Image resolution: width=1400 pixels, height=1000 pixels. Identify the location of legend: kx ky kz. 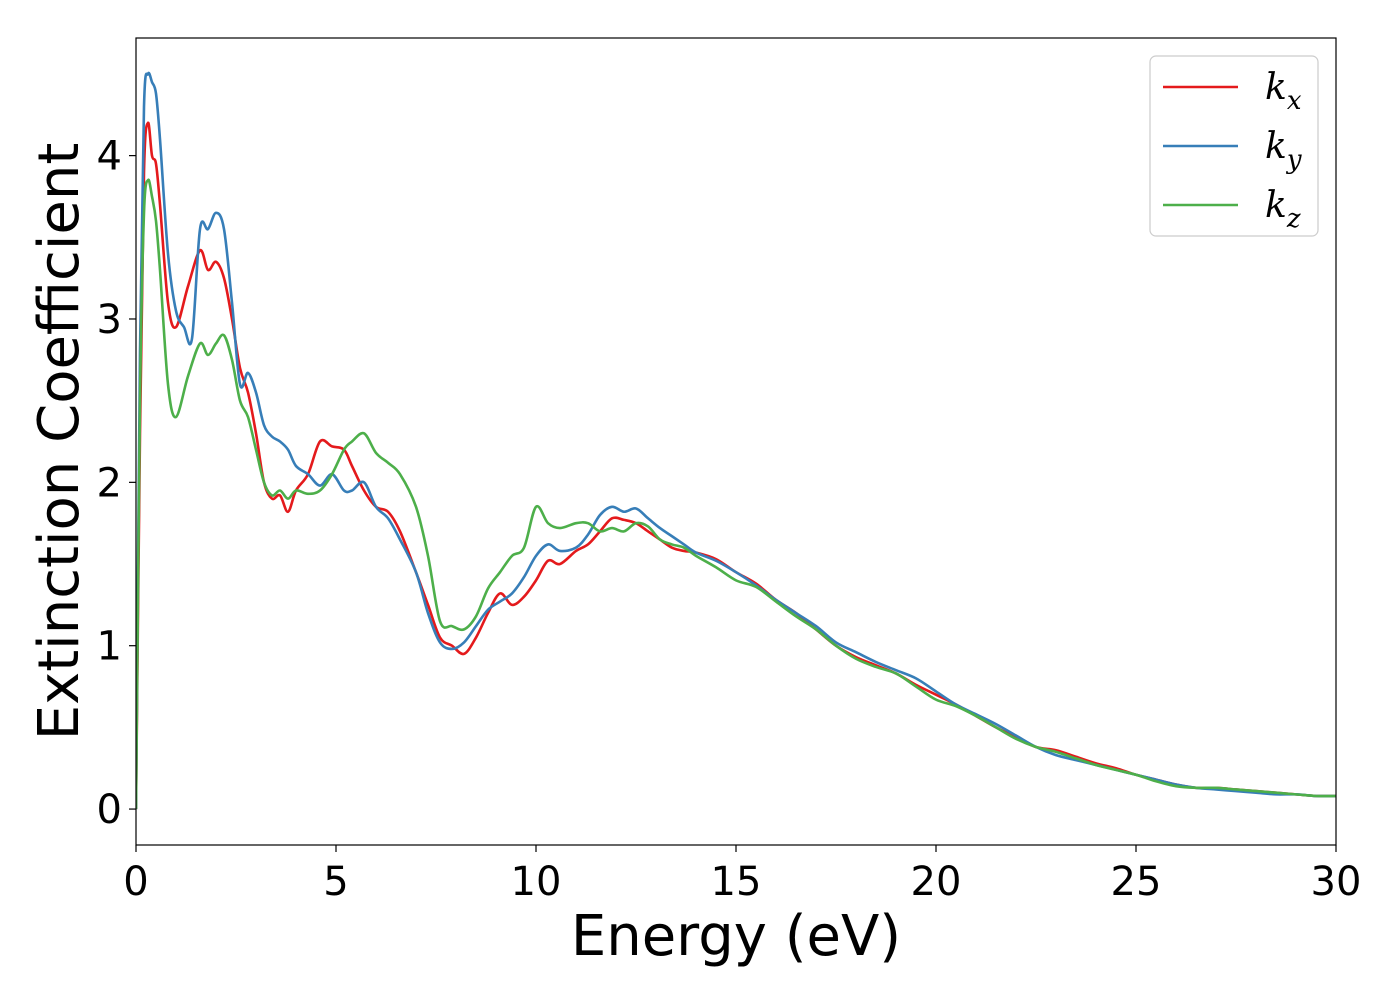
(1234, 146).